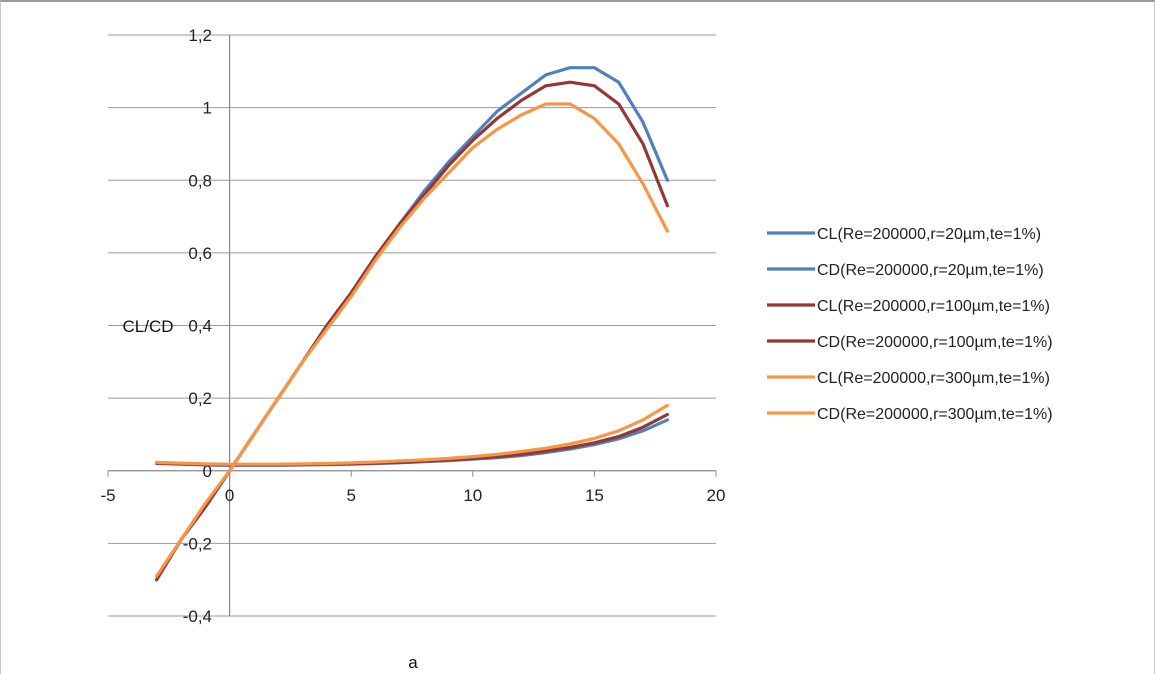 Image resolution: width=1155 pixels, height=674 pixels. I want to click on legend-label: CD(Re=200000,r=20µm,te=1%), so click(930, 270).